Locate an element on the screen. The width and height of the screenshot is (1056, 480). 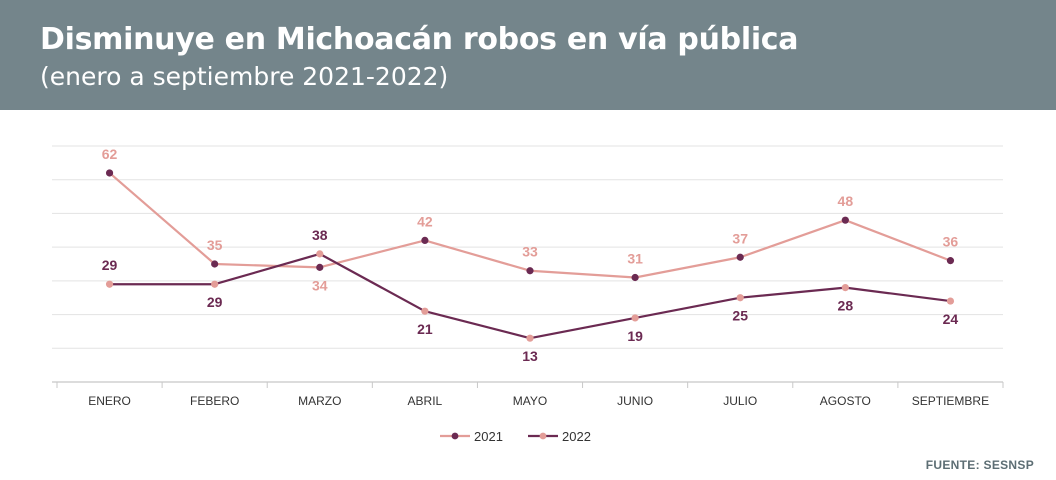
x-tick-label: ENERO is located at coordinates (109, 401).